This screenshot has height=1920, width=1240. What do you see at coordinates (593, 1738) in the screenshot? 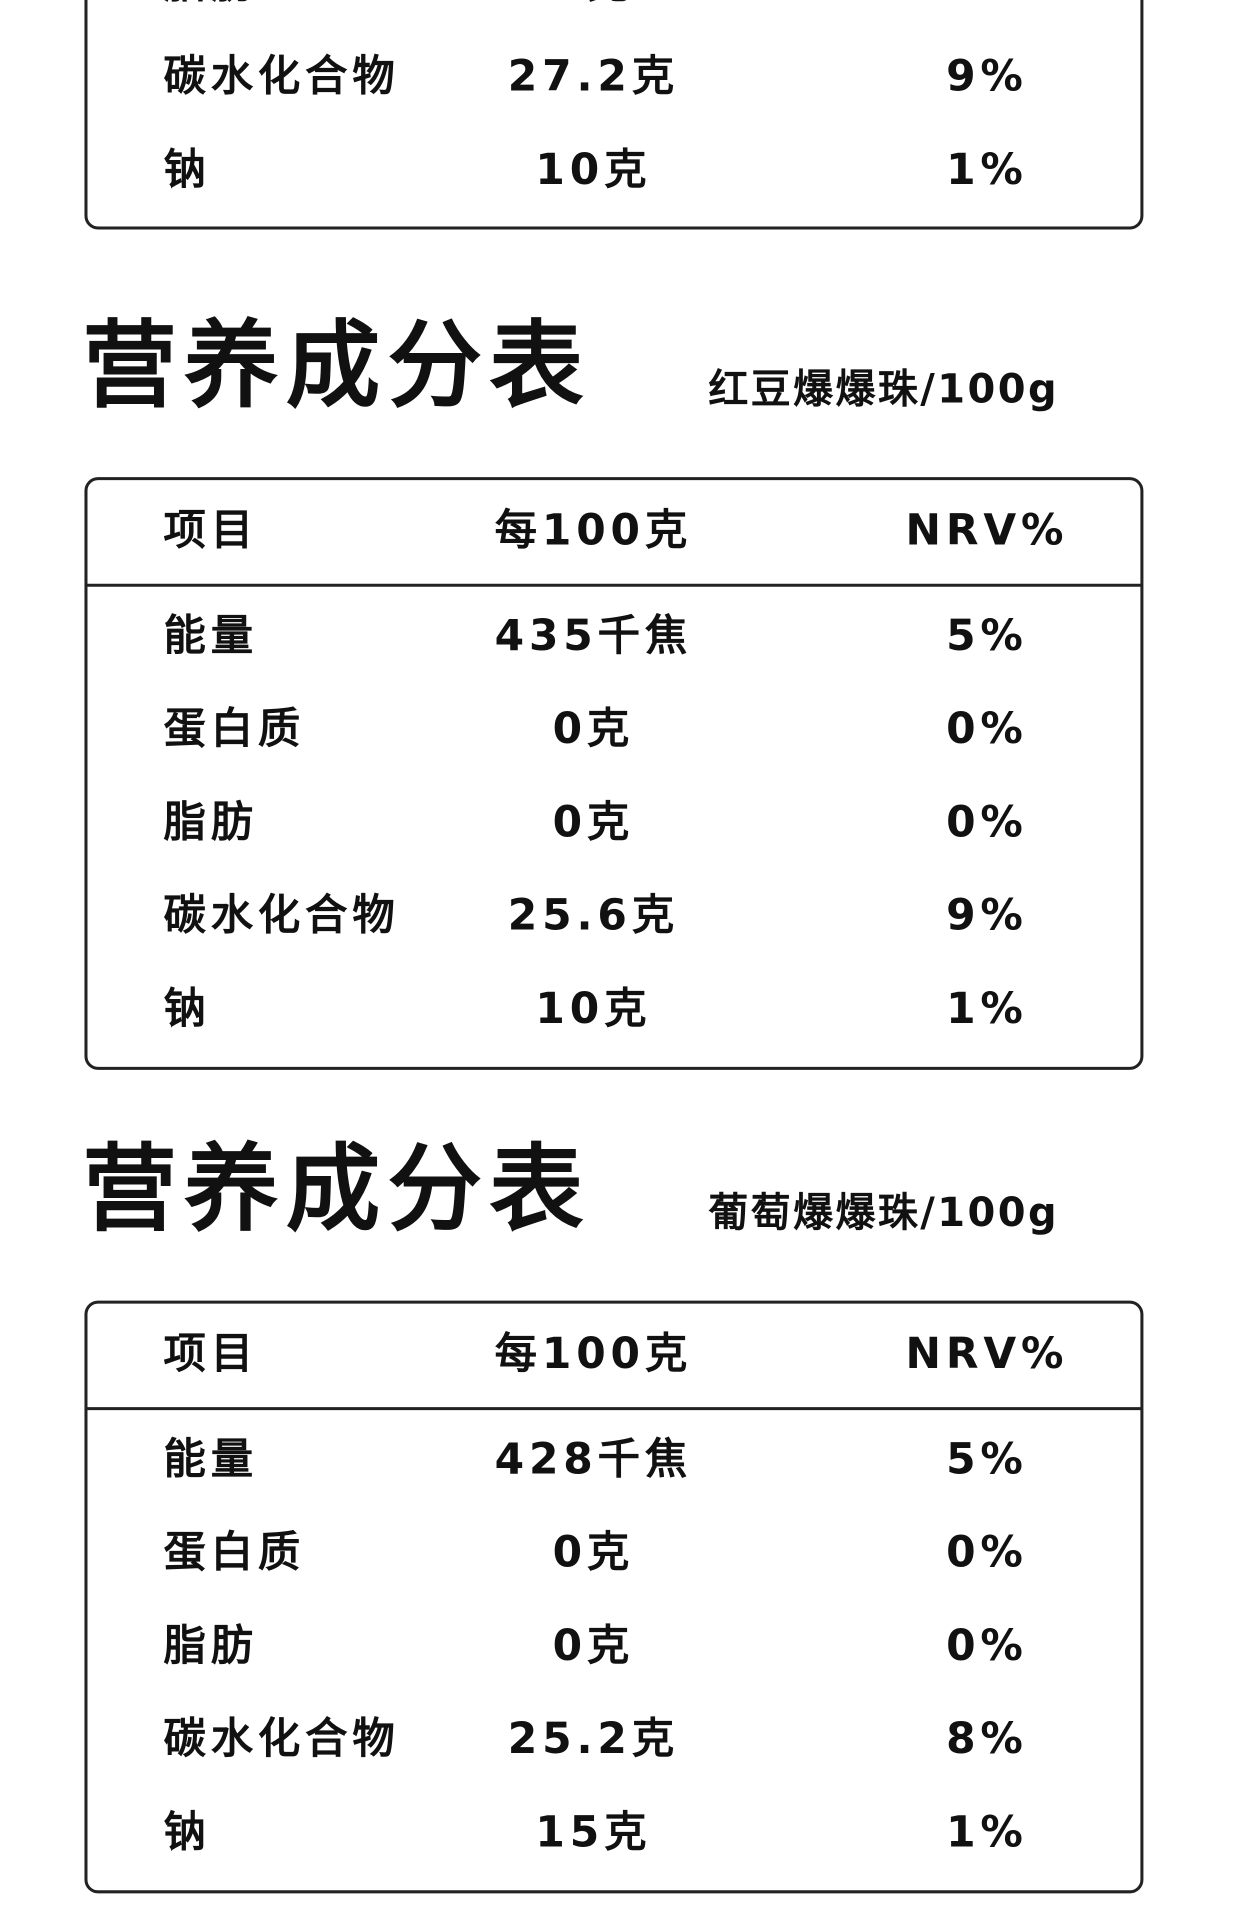
I see `table-cell: 25.2克` at bounding box center [593, 1738].